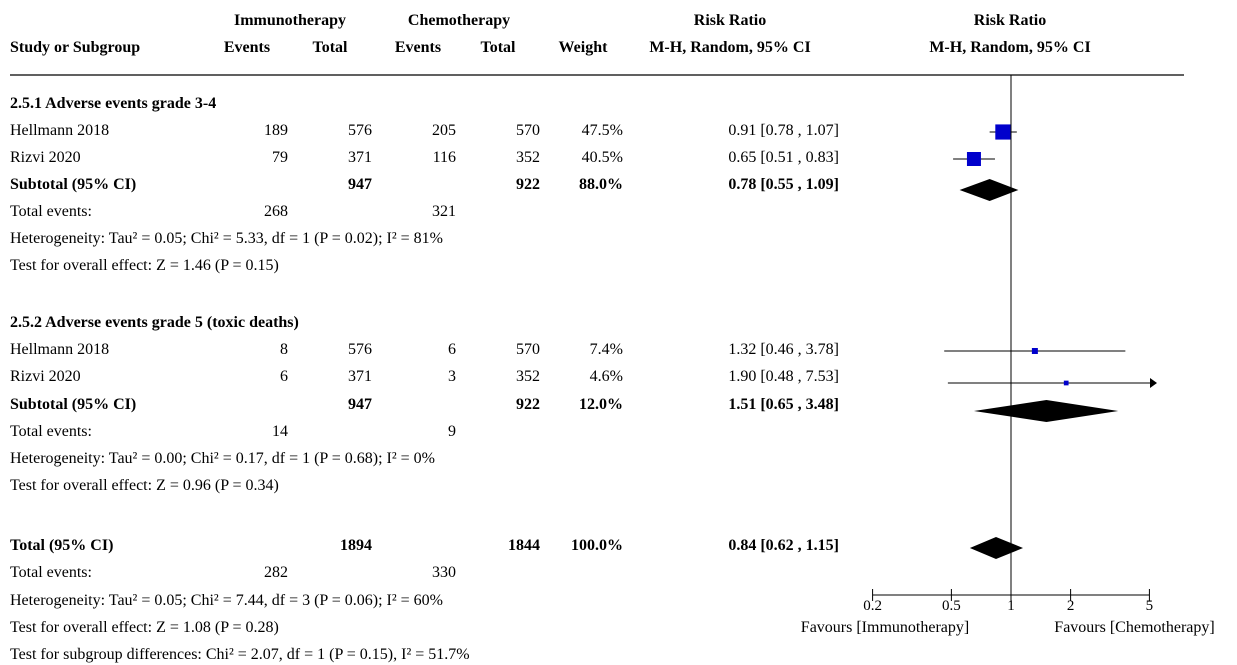 This screenshot has width=1237, height=665. Describe the element at coordinates (601, 404) in the screenshot. I see `subtotal-weight: 12.0%` at that location.